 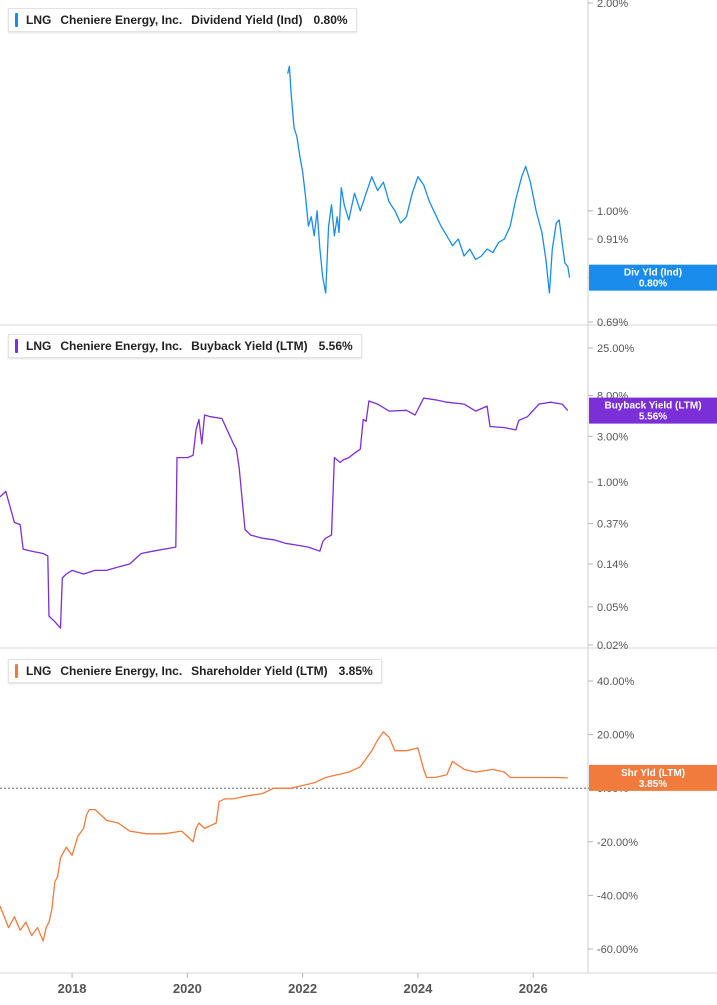 I want to click on badge-dividend: Div Yld (Ind)0.80%, so click(x=653, y=277).